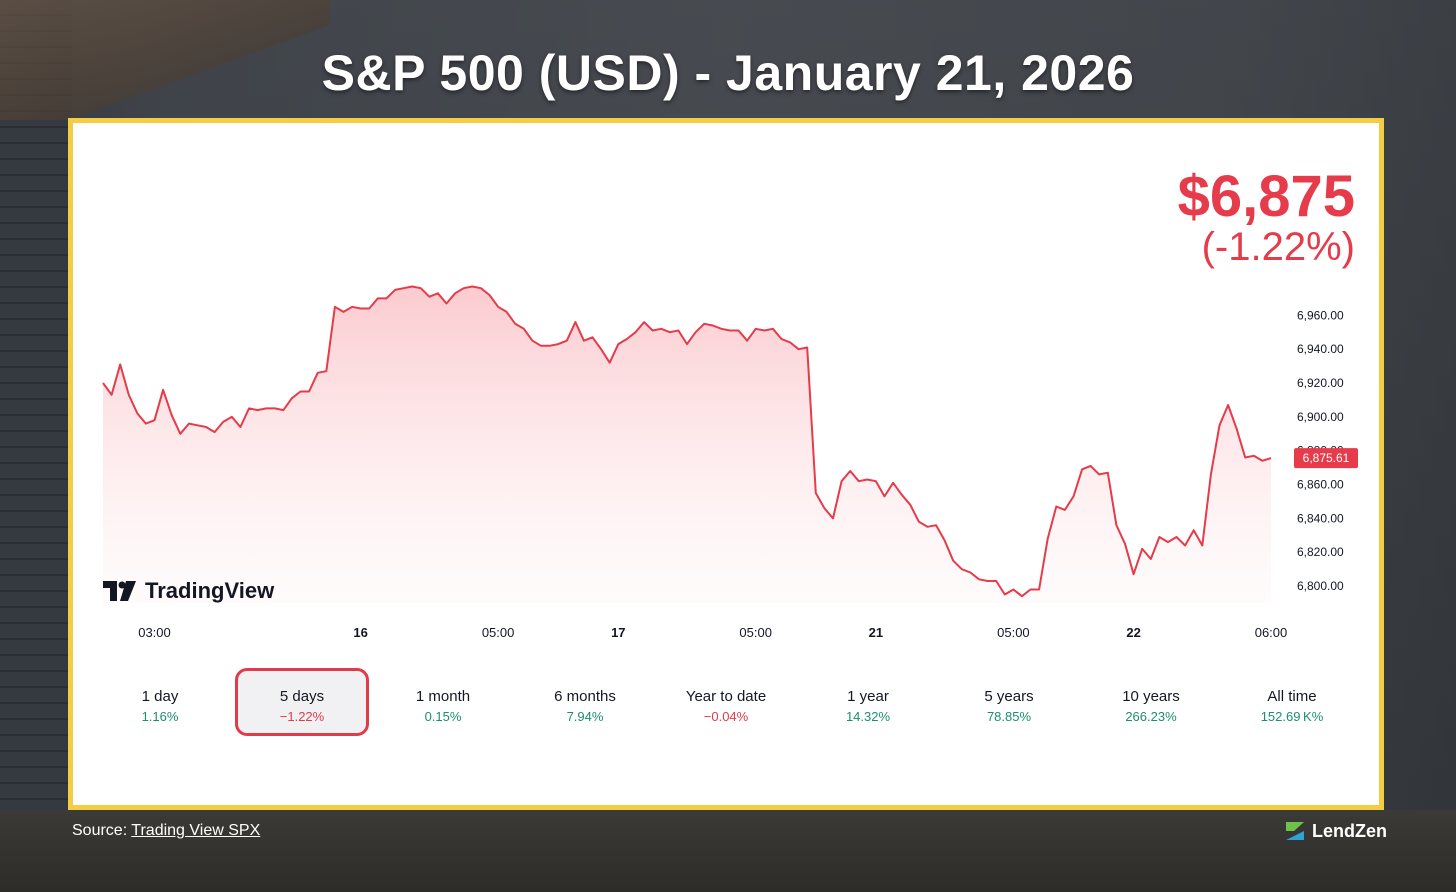 The image size is (1456, 892). Describe the element at coordinates (165, 60) in the screenshot. I see `background-roof` at that location.